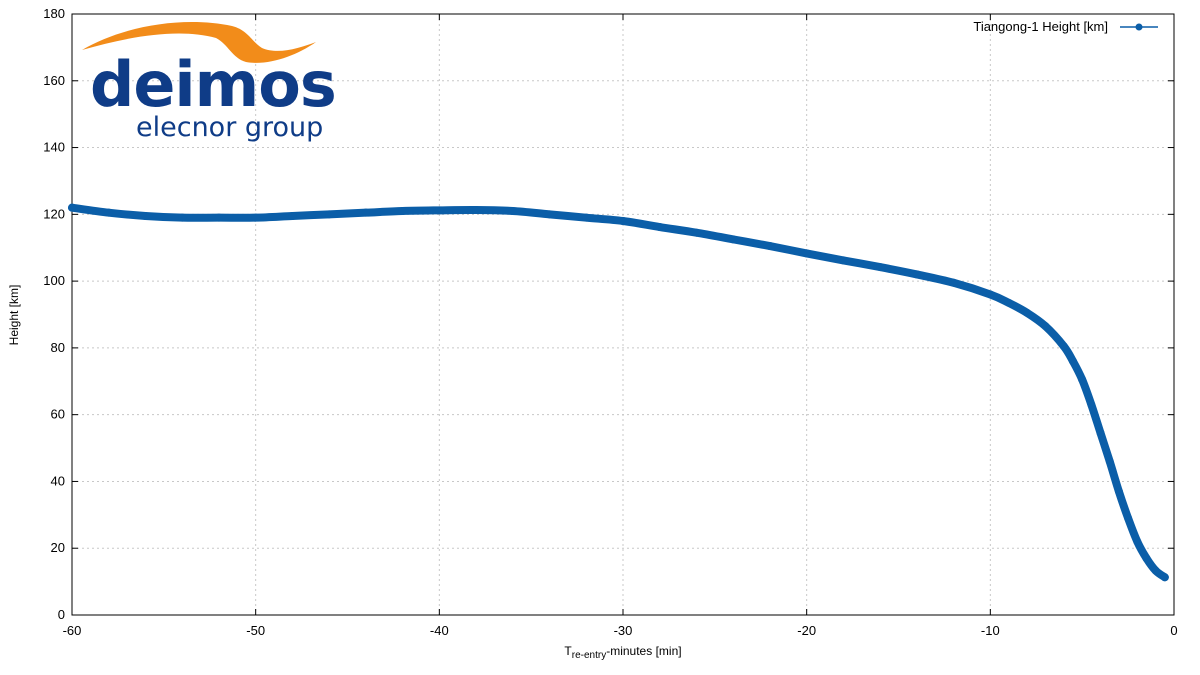 This screenshot has height=675, width=1200. I want to click on y-tick-label: 140, so click(54, 147).